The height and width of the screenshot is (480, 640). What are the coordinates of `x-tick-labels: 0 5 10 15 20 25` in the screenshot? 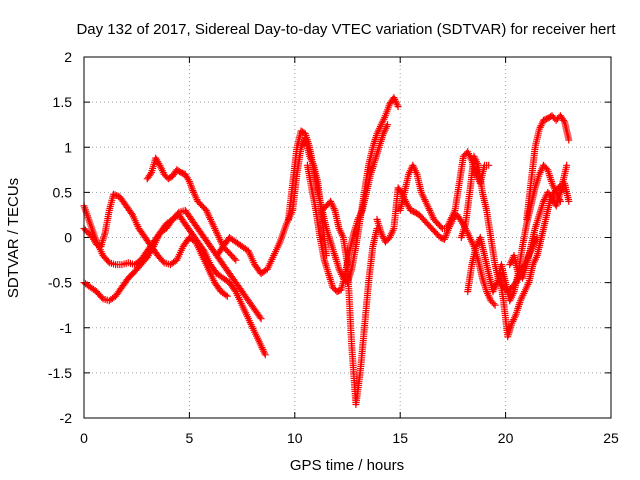 It's located at (349, 438).